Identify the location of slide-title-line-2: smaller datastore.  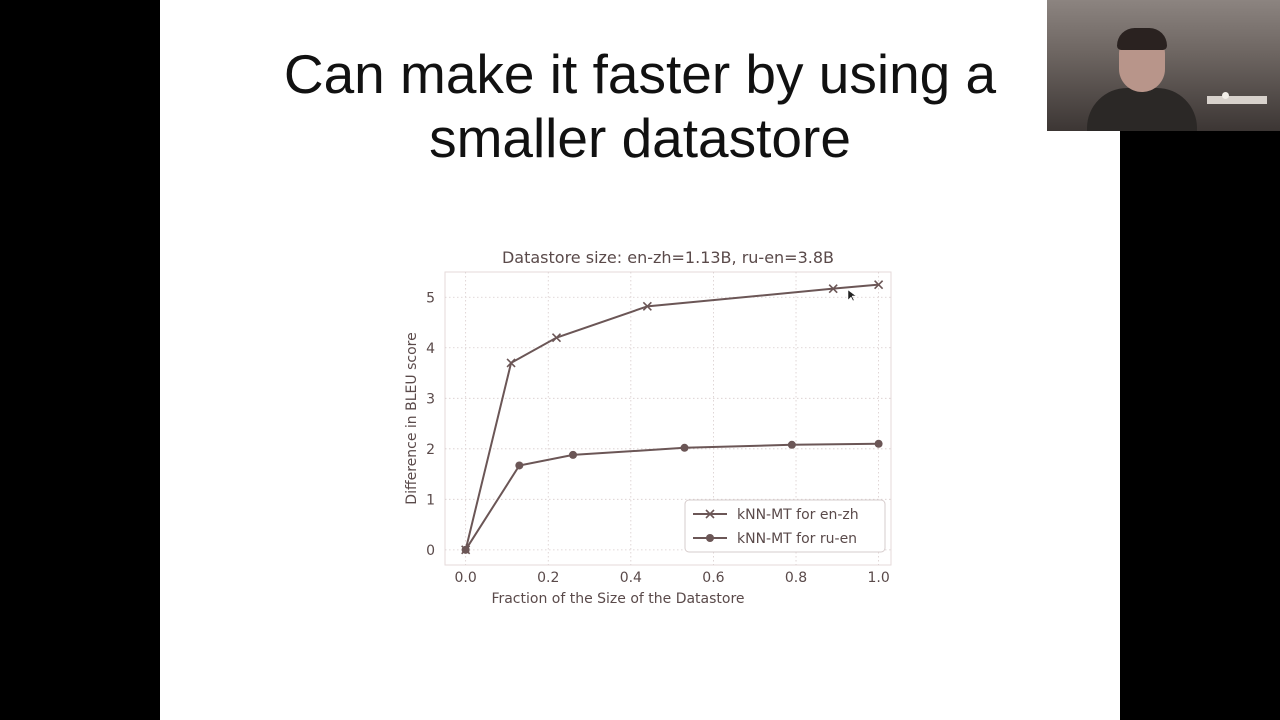
(640, 138).